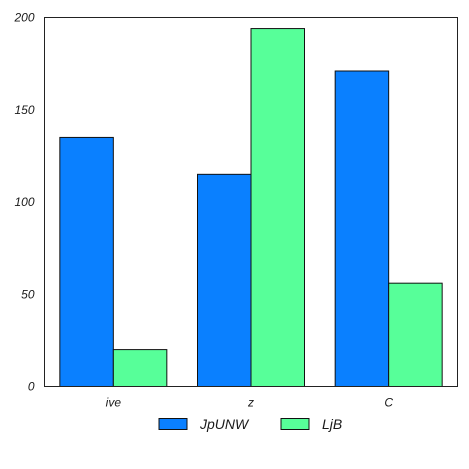 The width and height of the screenshot is (469, 469). What do you see at coordinates (86, 261) in the screenshot?
I see `bar-JpUNW-ive` at bounding box center [86, 261].